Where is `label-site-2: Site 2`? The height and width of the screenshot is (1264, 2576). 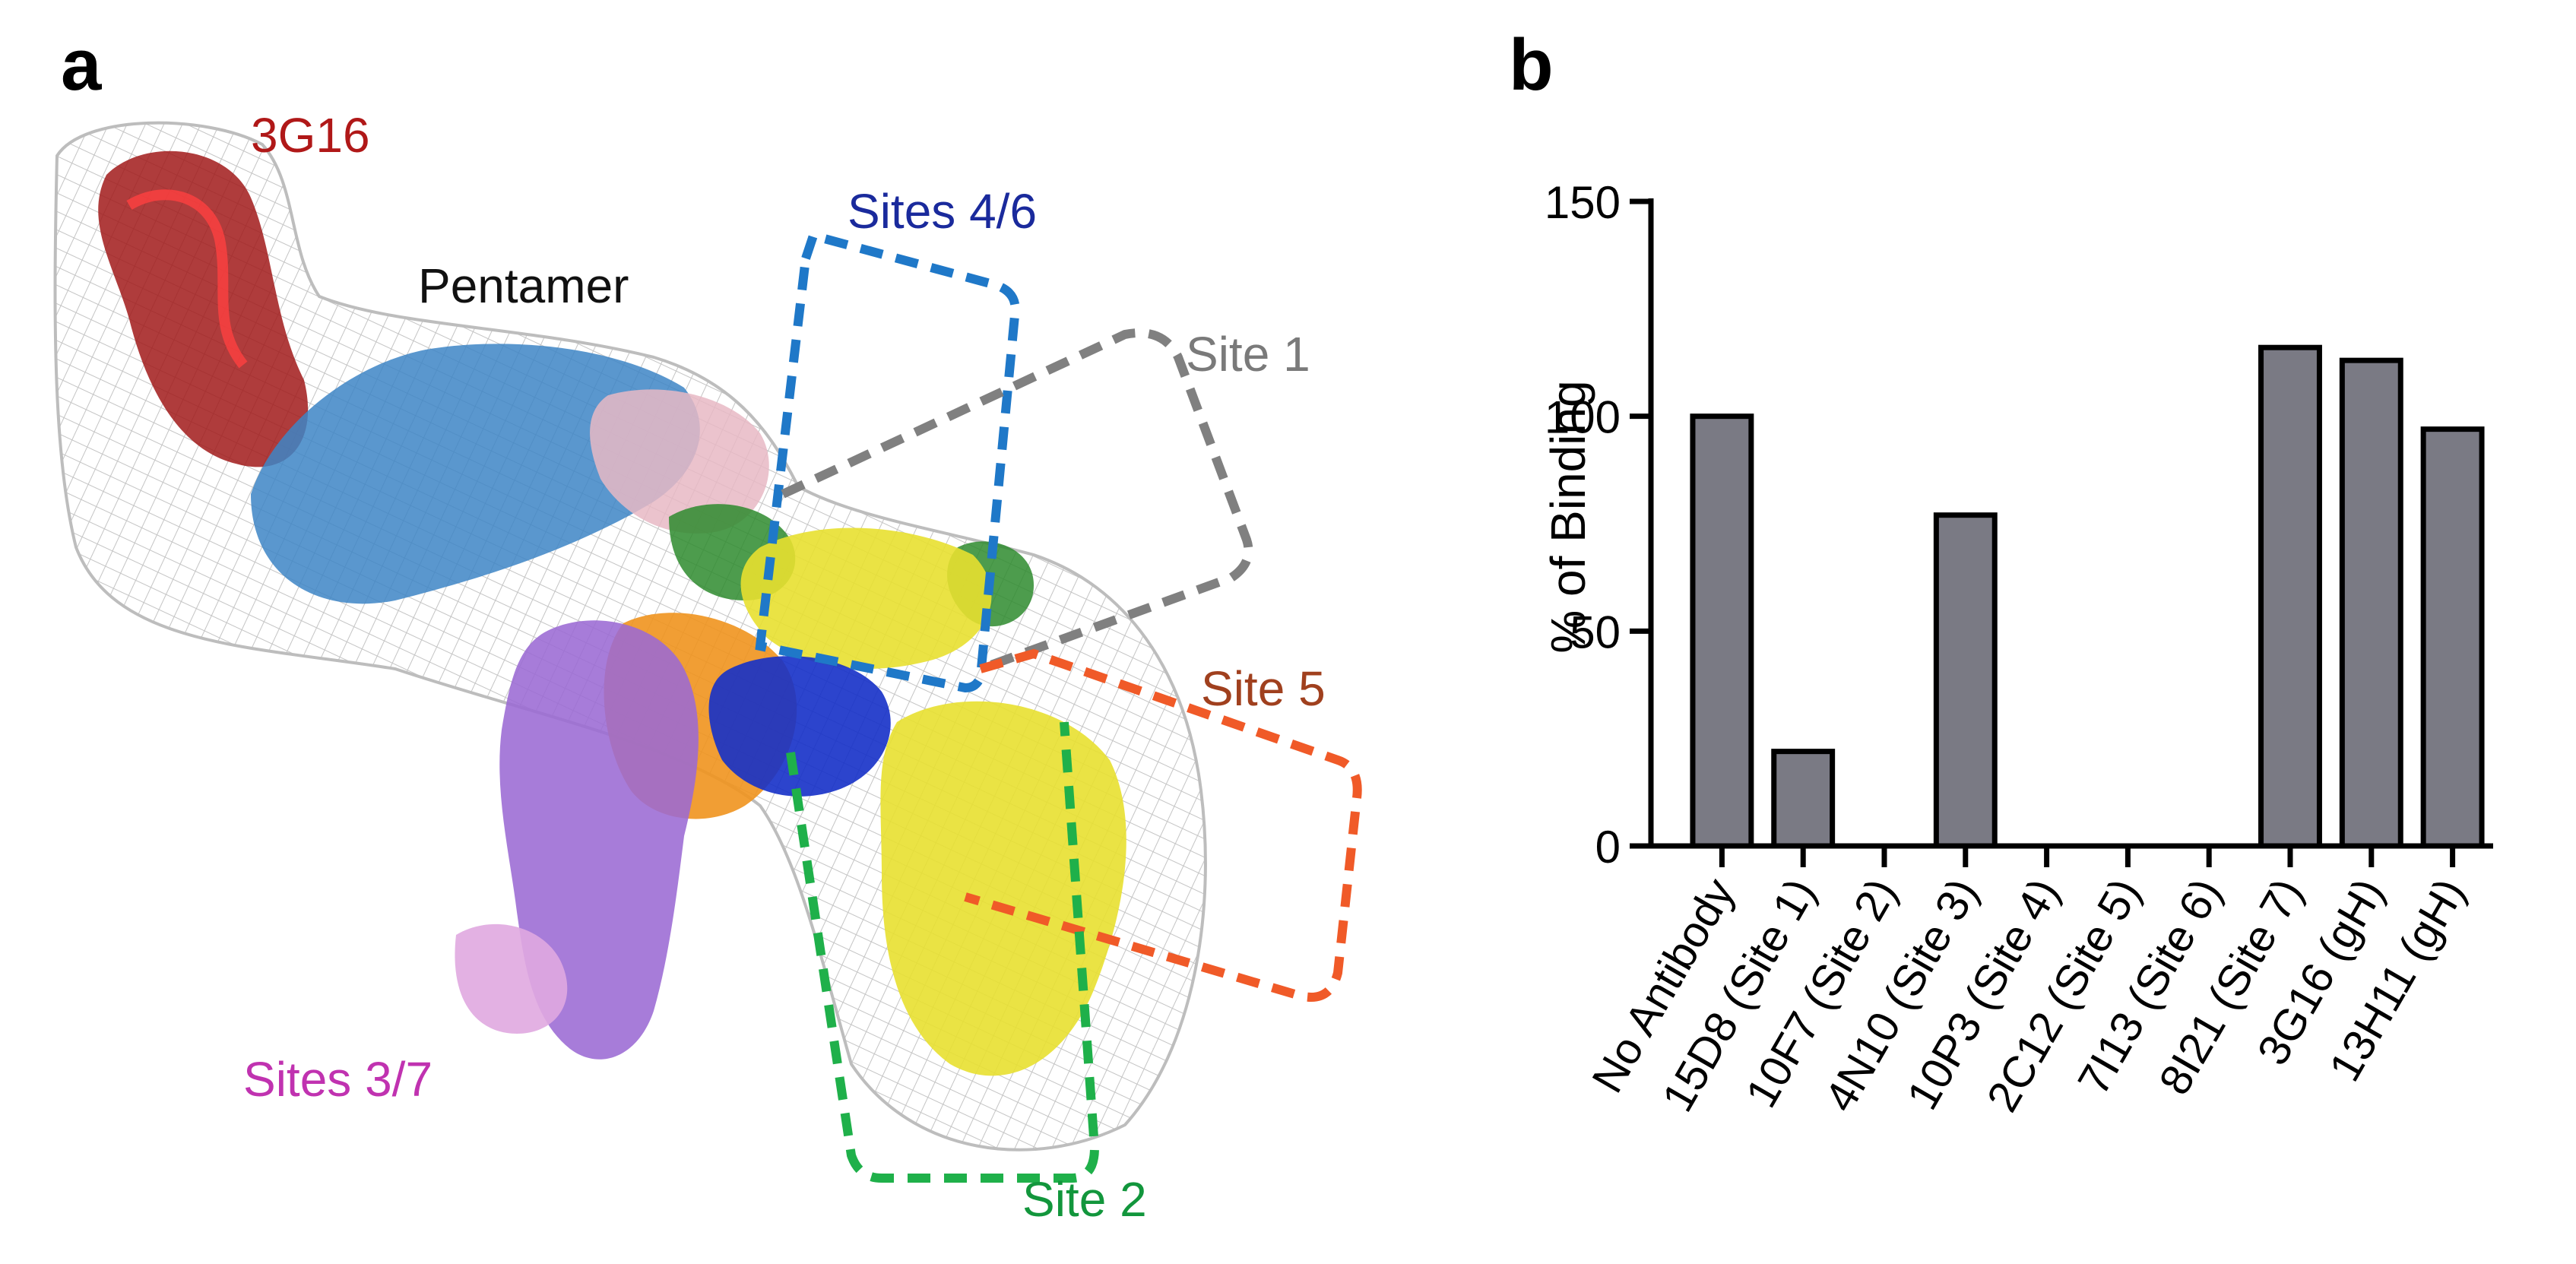 label-site-2: Site 2 is located at coordinates (1084, 1199).